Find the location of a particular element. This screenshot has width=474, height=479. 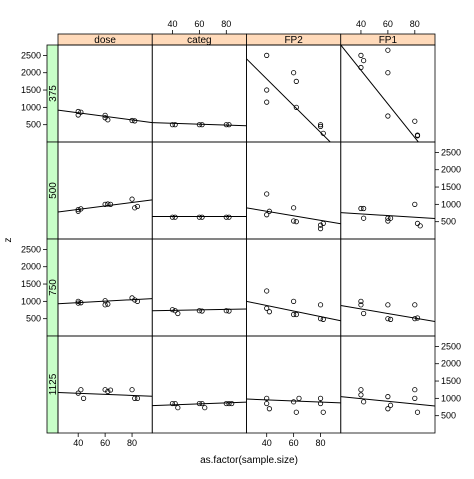

panel-500-fp2 is located at coordinates (293, 211).